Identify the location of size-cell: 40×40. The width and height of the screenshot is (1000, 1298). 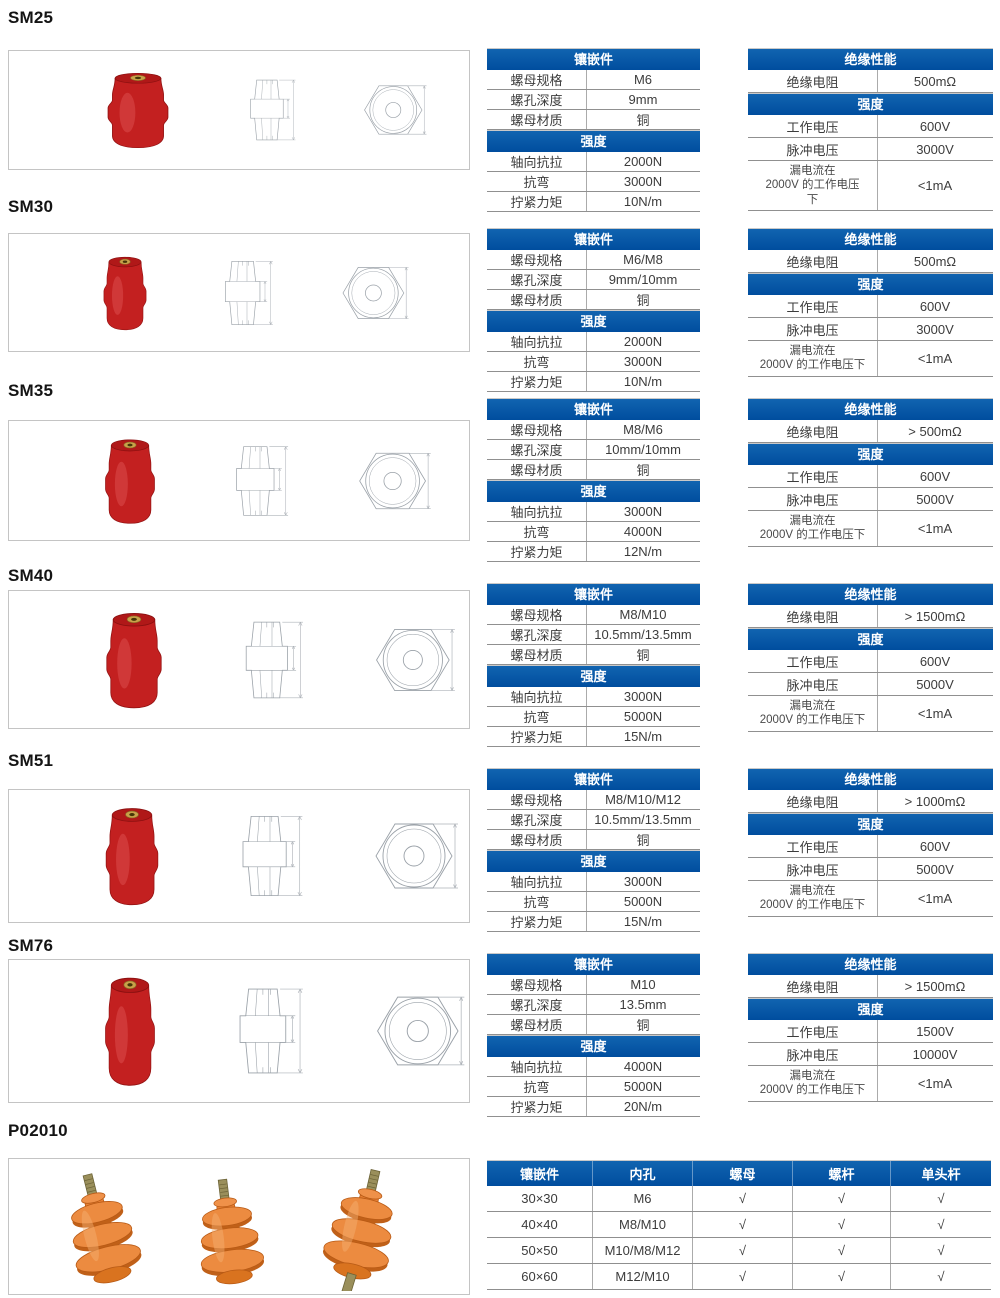
(540, 1224).